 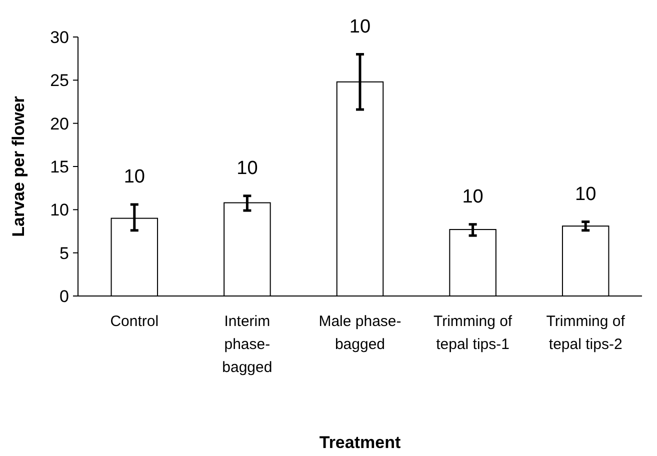 What do you see at coordinates (59, 124) in the screenshot?
I see `y-tick-label: 20` at bounding box center [59, 124].